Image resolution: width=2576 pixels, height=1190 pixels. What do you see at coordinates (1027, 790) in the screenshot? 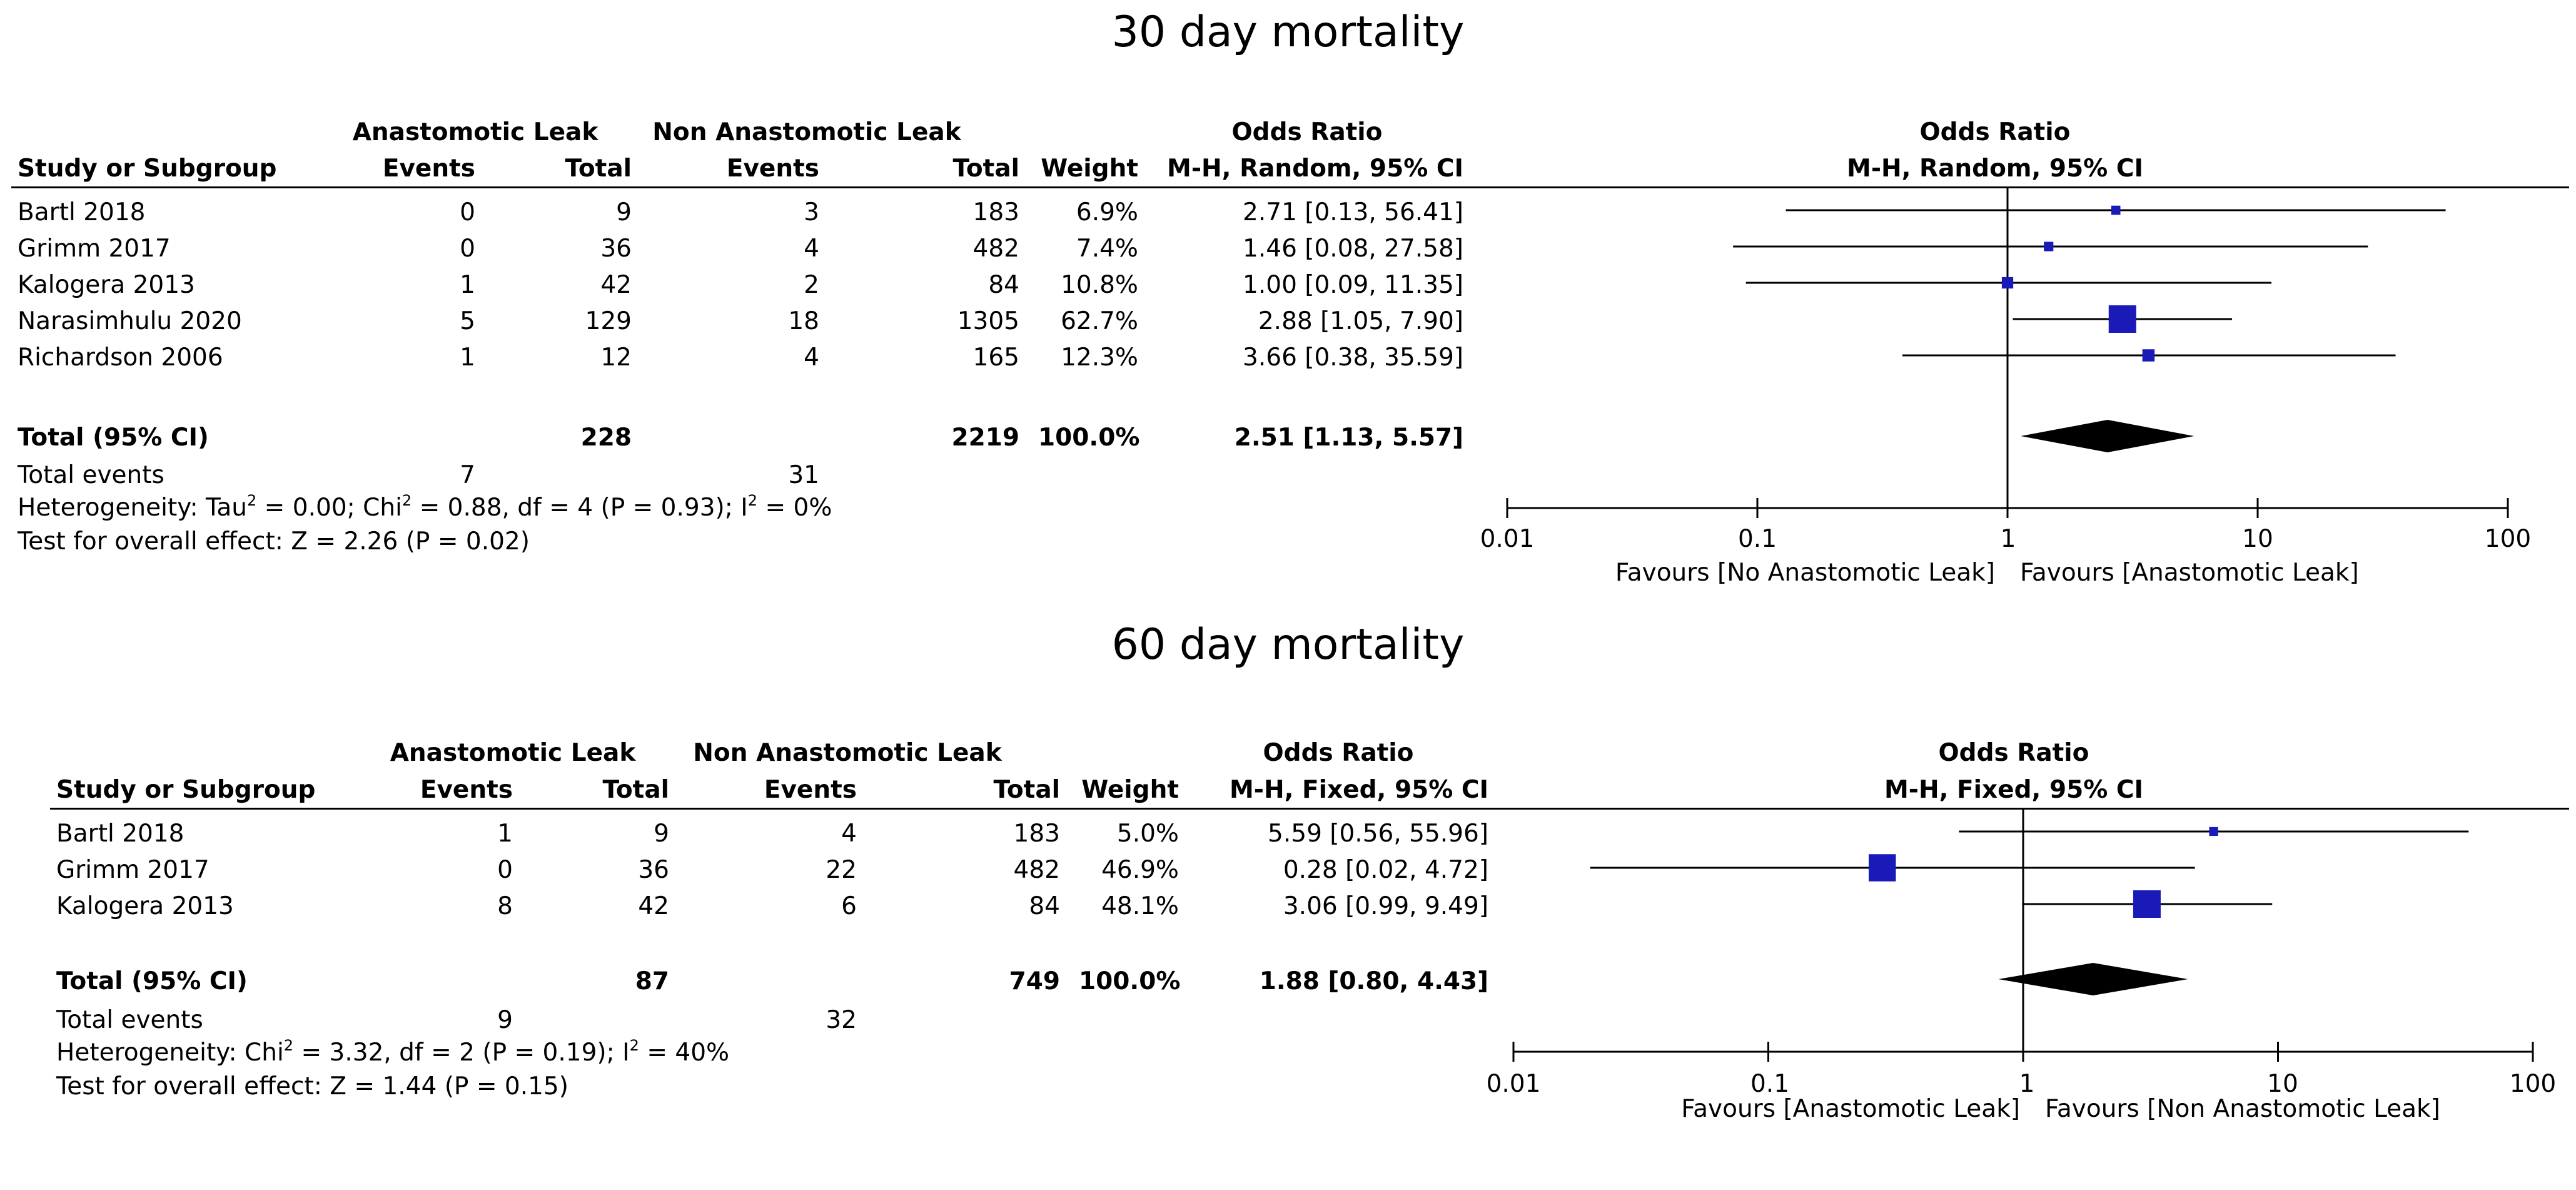
I see `total2-header: Total` at bounding box center [1027, 790].